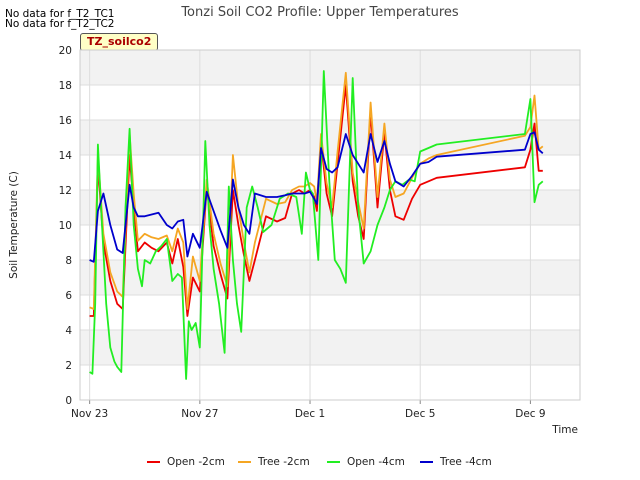 This screenshot has width=640, height=480. I want to click on legend-label-1: Tree -2cm, so click(283, 462).